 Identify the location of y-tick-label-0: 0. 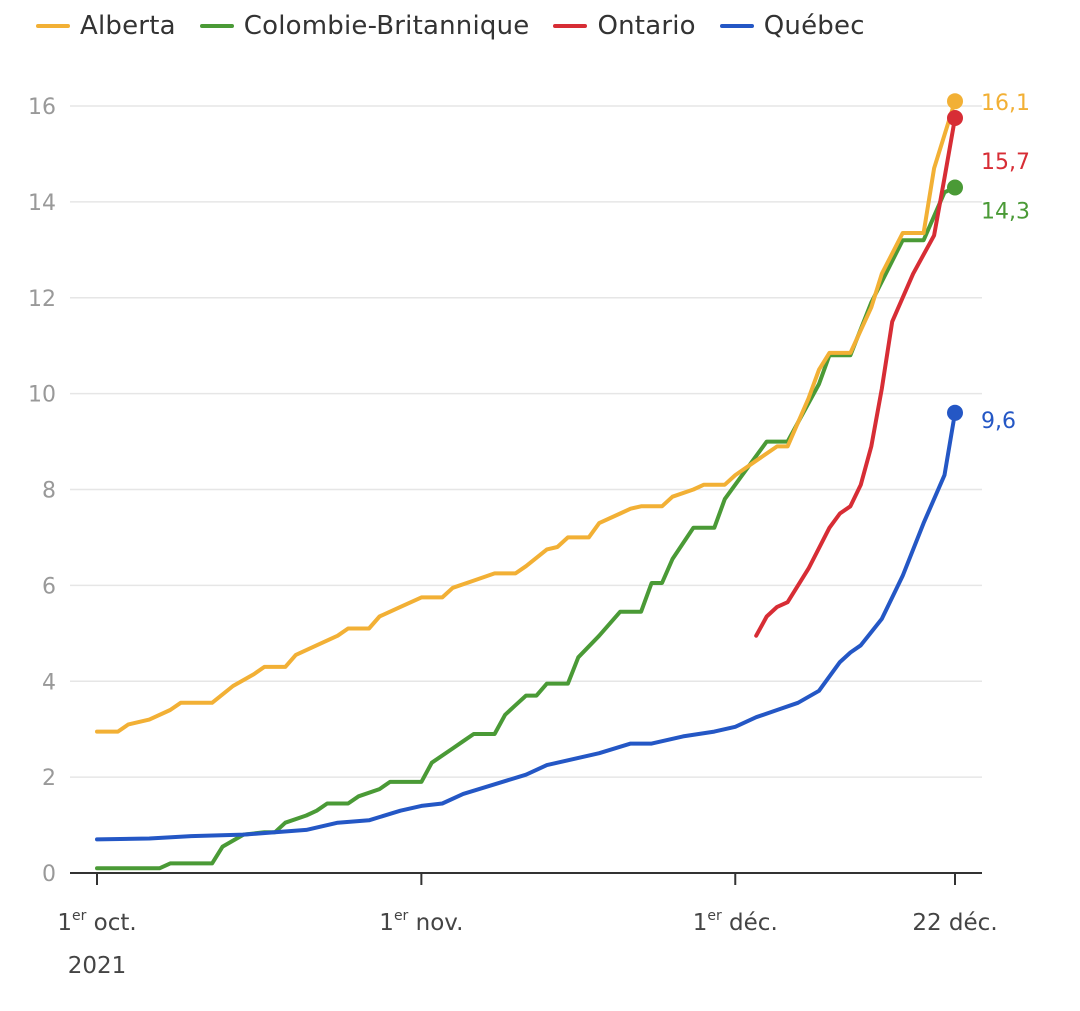
(49, 874).